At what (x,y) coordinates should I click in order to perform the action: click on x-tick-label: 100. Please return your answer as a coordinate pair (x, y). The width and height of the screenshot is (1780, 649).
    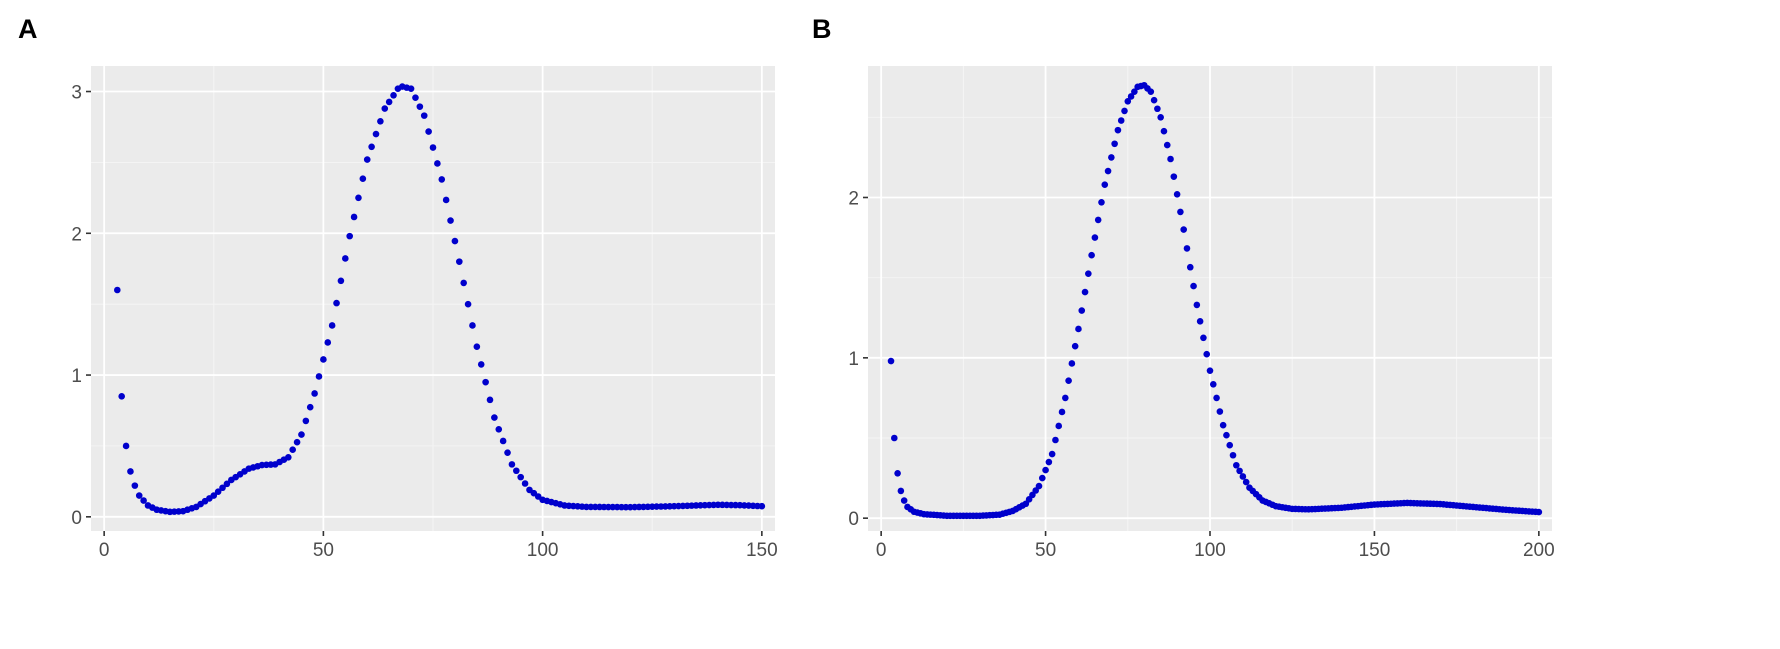
    Looking at the image, I should click on (1210, 550).